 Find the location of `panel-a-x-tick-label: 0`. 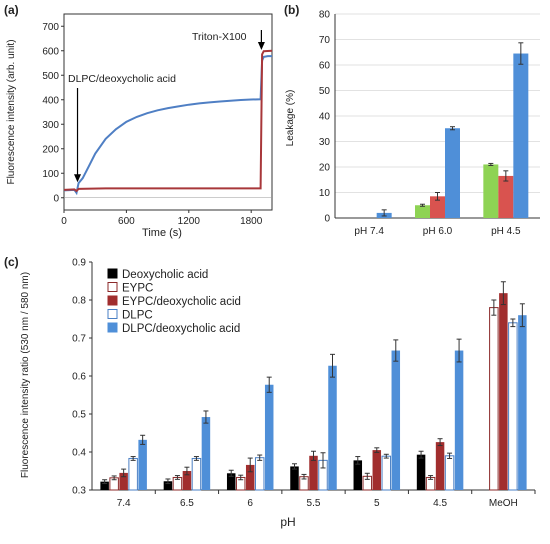

panel-a-x-tick-label: 0 is located at coordinates (64, 221).